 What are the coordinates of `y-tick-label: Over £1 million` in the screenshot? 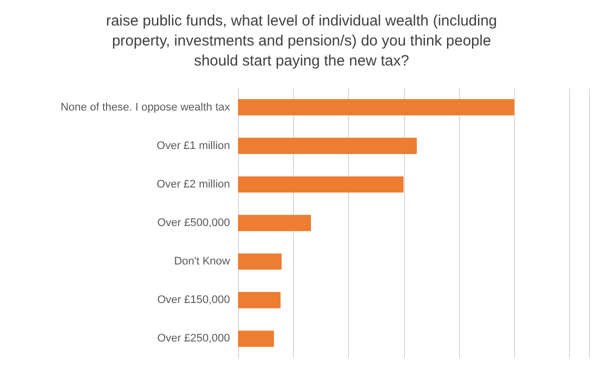 It's located at (193, 146).